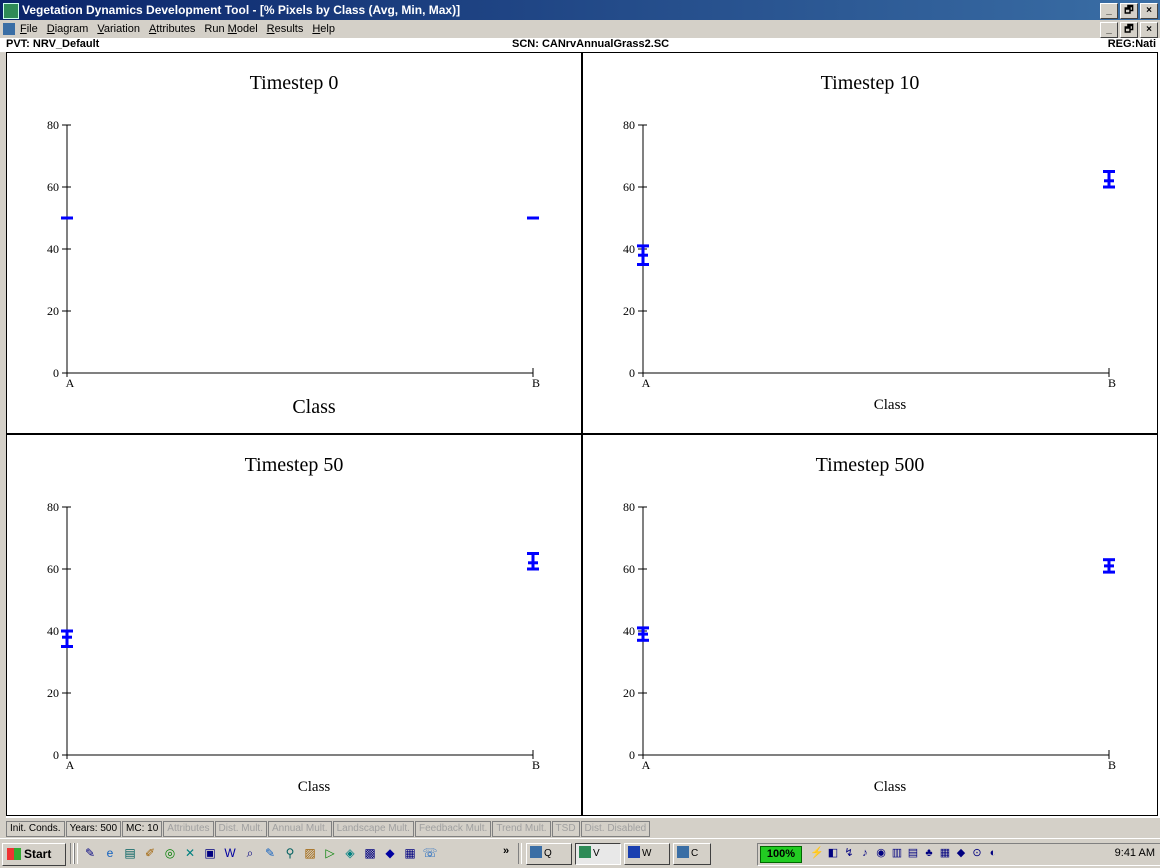 The width and height of the screenshot is (1160, 868). What do you see at coordinates (250, 853) in the screenshot?
I see `quick-launch-icon: ⌕` at bounding box center [250, 853].